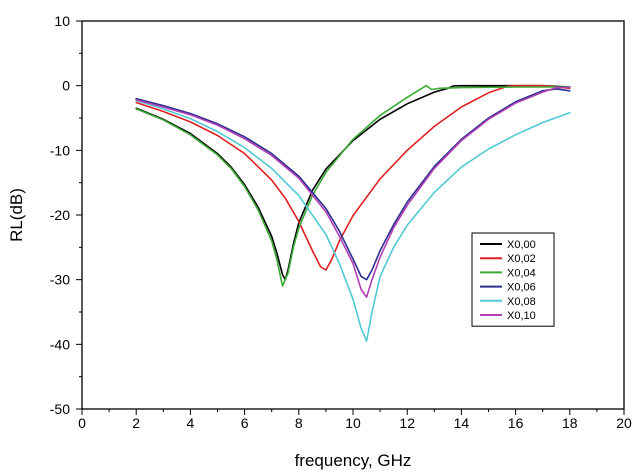 This screenshot has width=635, height=473. What do you see at coordinates (245, 423) in the screenshot?
I see `x-tick-label: 6` at bounding box center [245, 423].